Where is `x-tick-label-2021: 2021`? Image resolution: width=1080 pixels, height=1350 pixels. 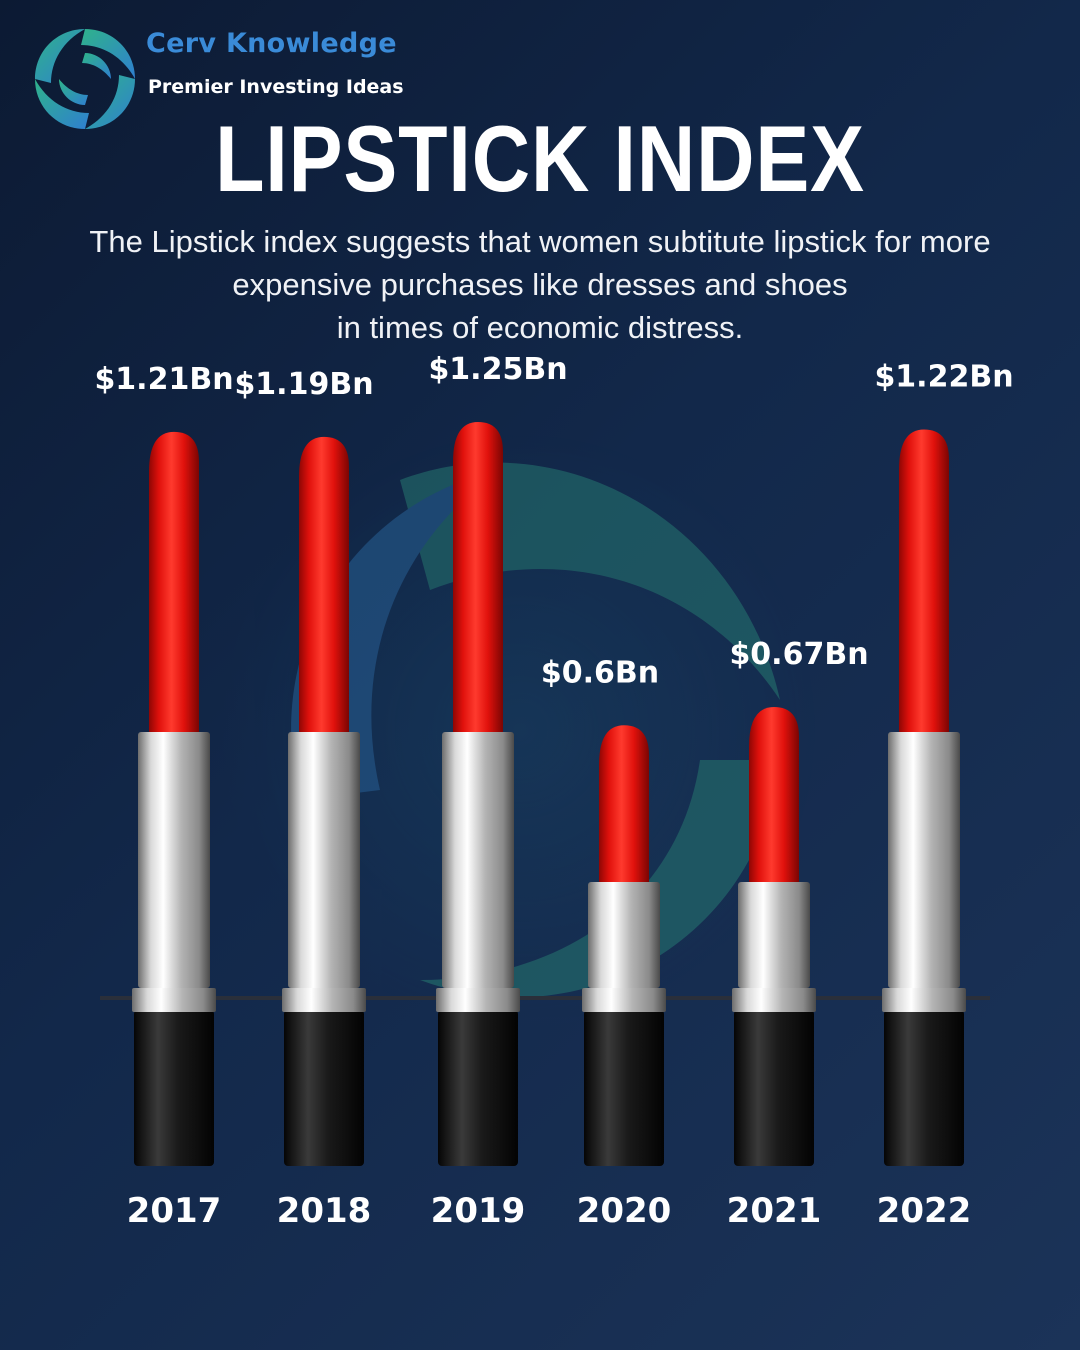 x-tick-label-2021: 2021 is located at coordinates (774, 1211).